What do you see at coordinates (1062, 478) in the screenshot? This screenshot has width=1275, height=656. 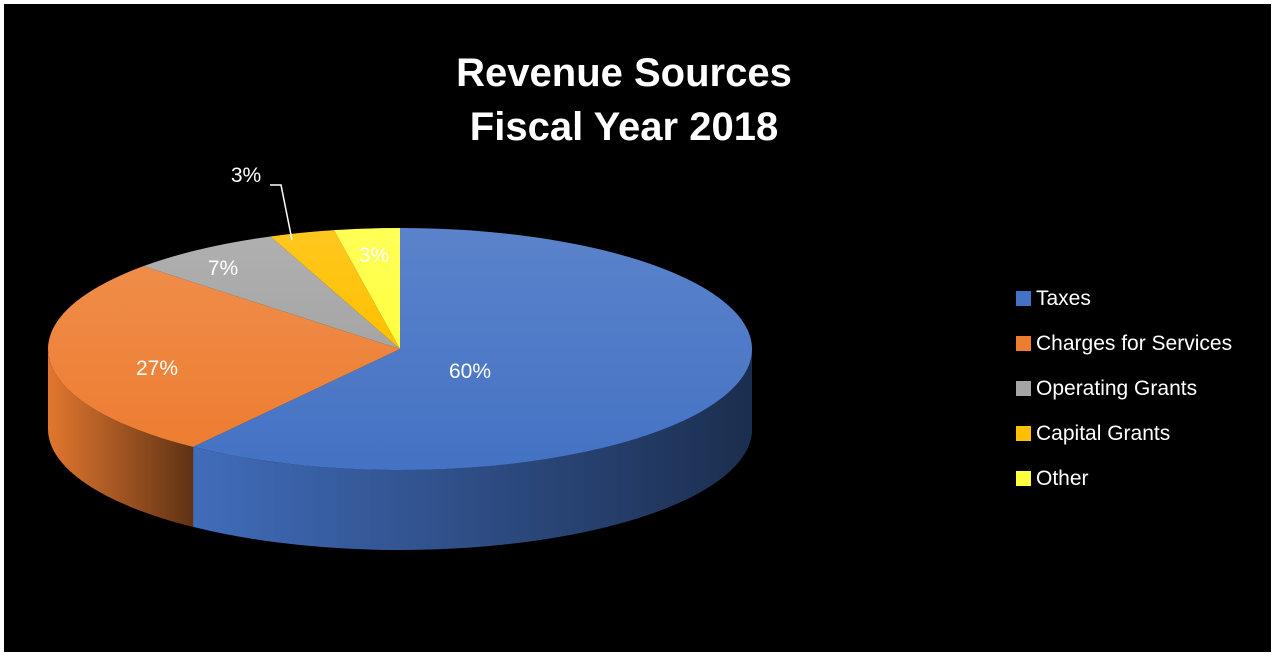 I see `legend-label-other: Other` at bounding box center [1062, 478].